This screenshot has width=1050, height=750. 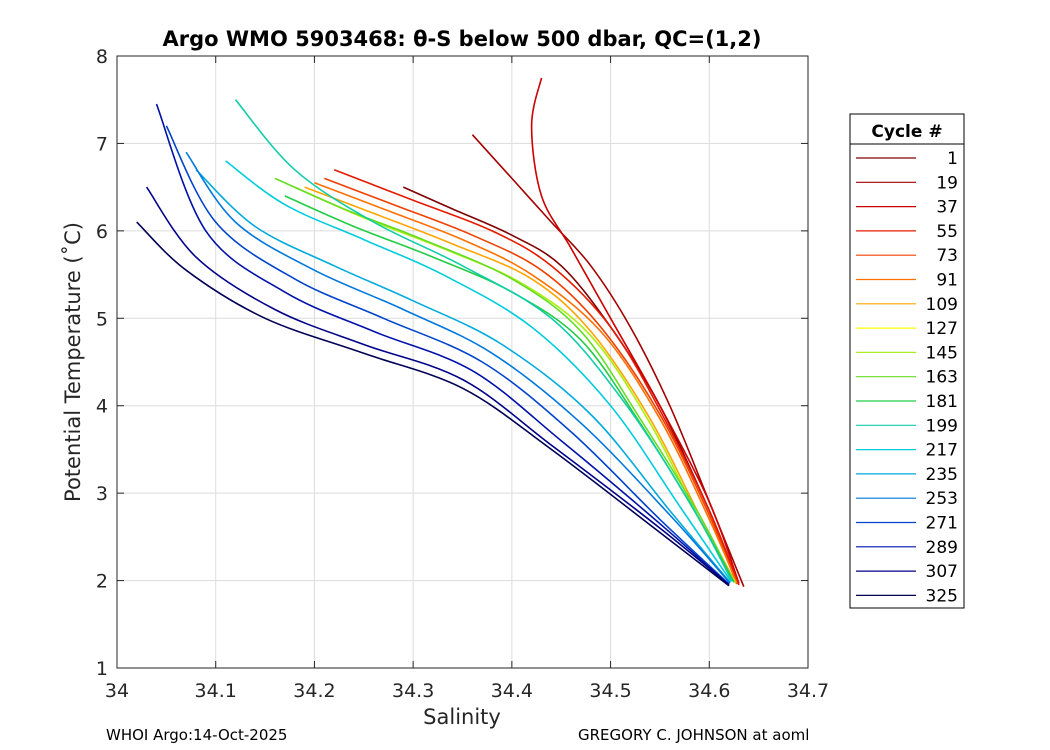 I want to click on legend-label-73: 73, so click(x=947, y=256).